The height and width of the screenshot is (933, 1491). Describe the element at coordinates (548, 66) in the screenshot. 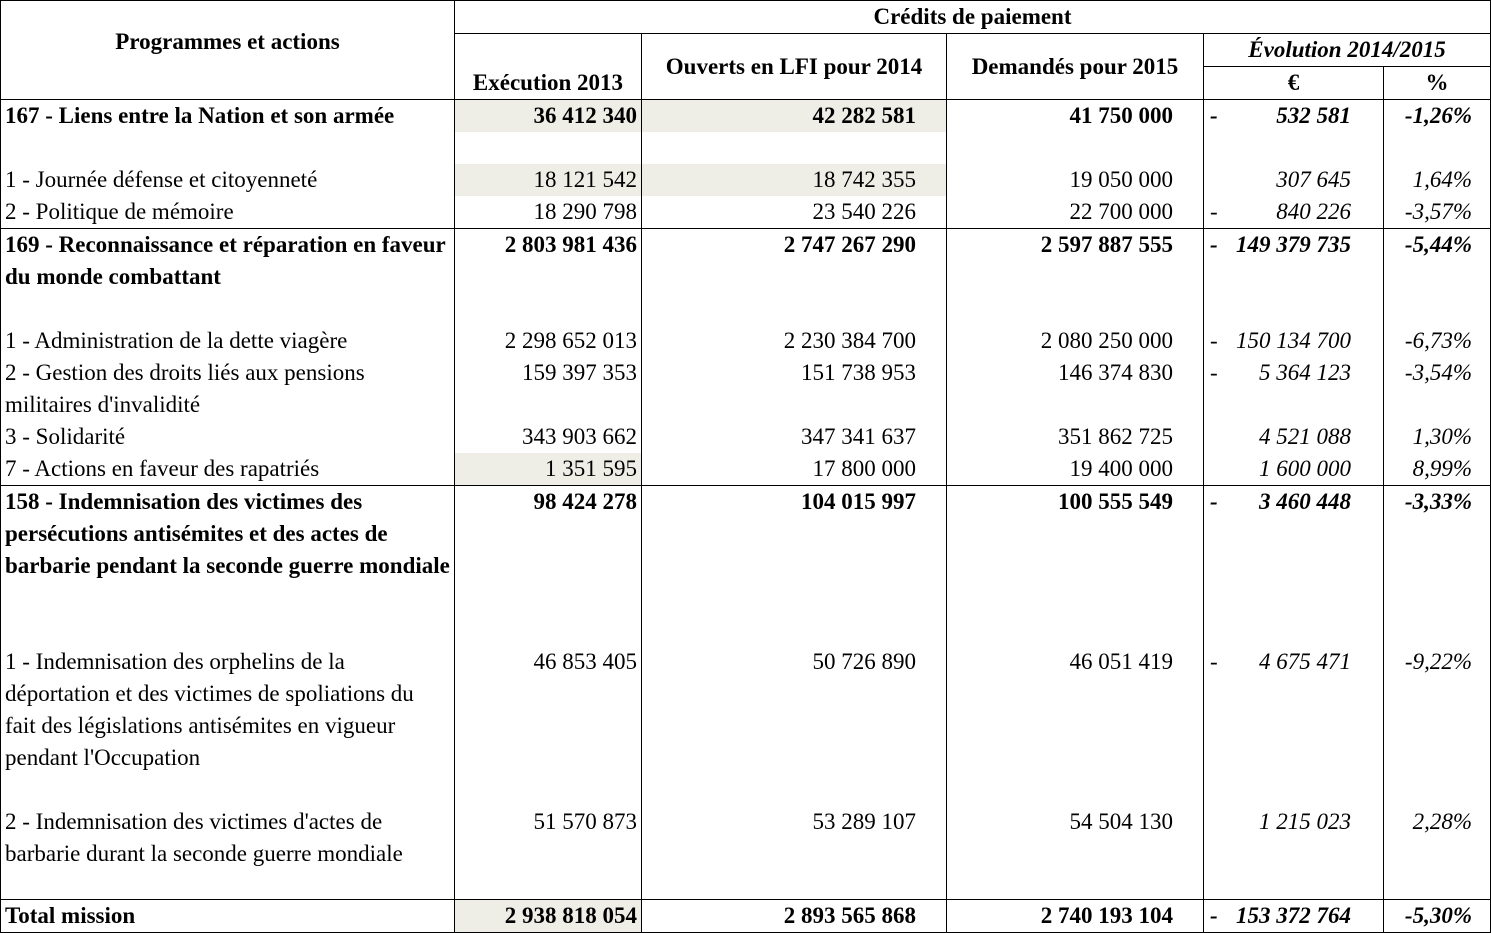

I see `header-exec2013: Exécution 2013` at that location.